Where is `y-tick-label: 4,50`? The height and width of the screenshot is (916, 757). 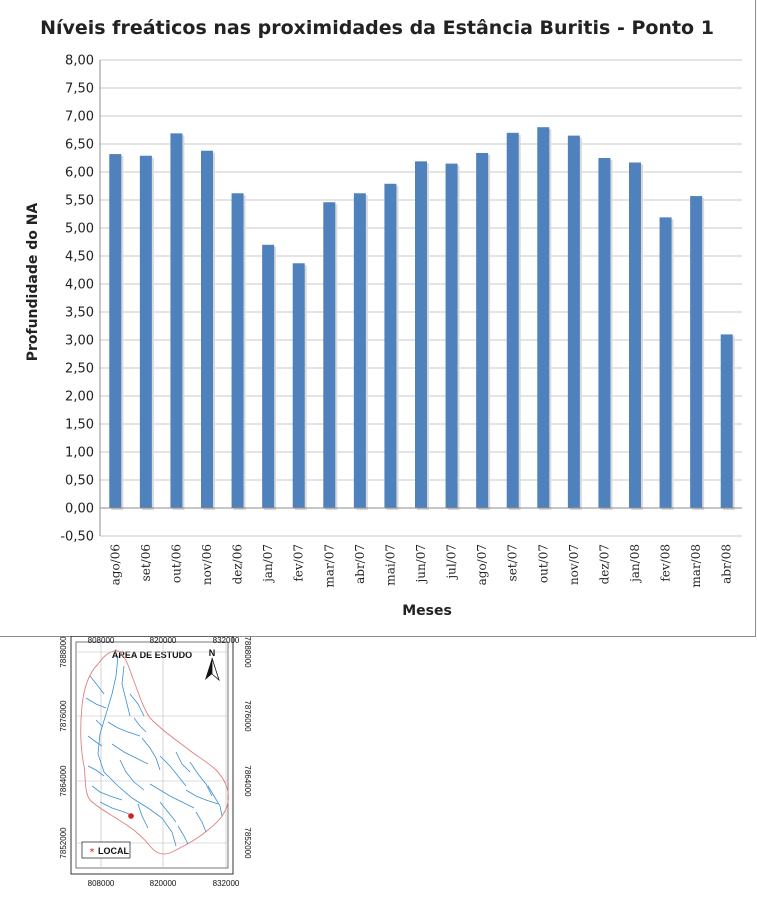
y-tick-label: 4,50 is located at coordinates (79, 257).